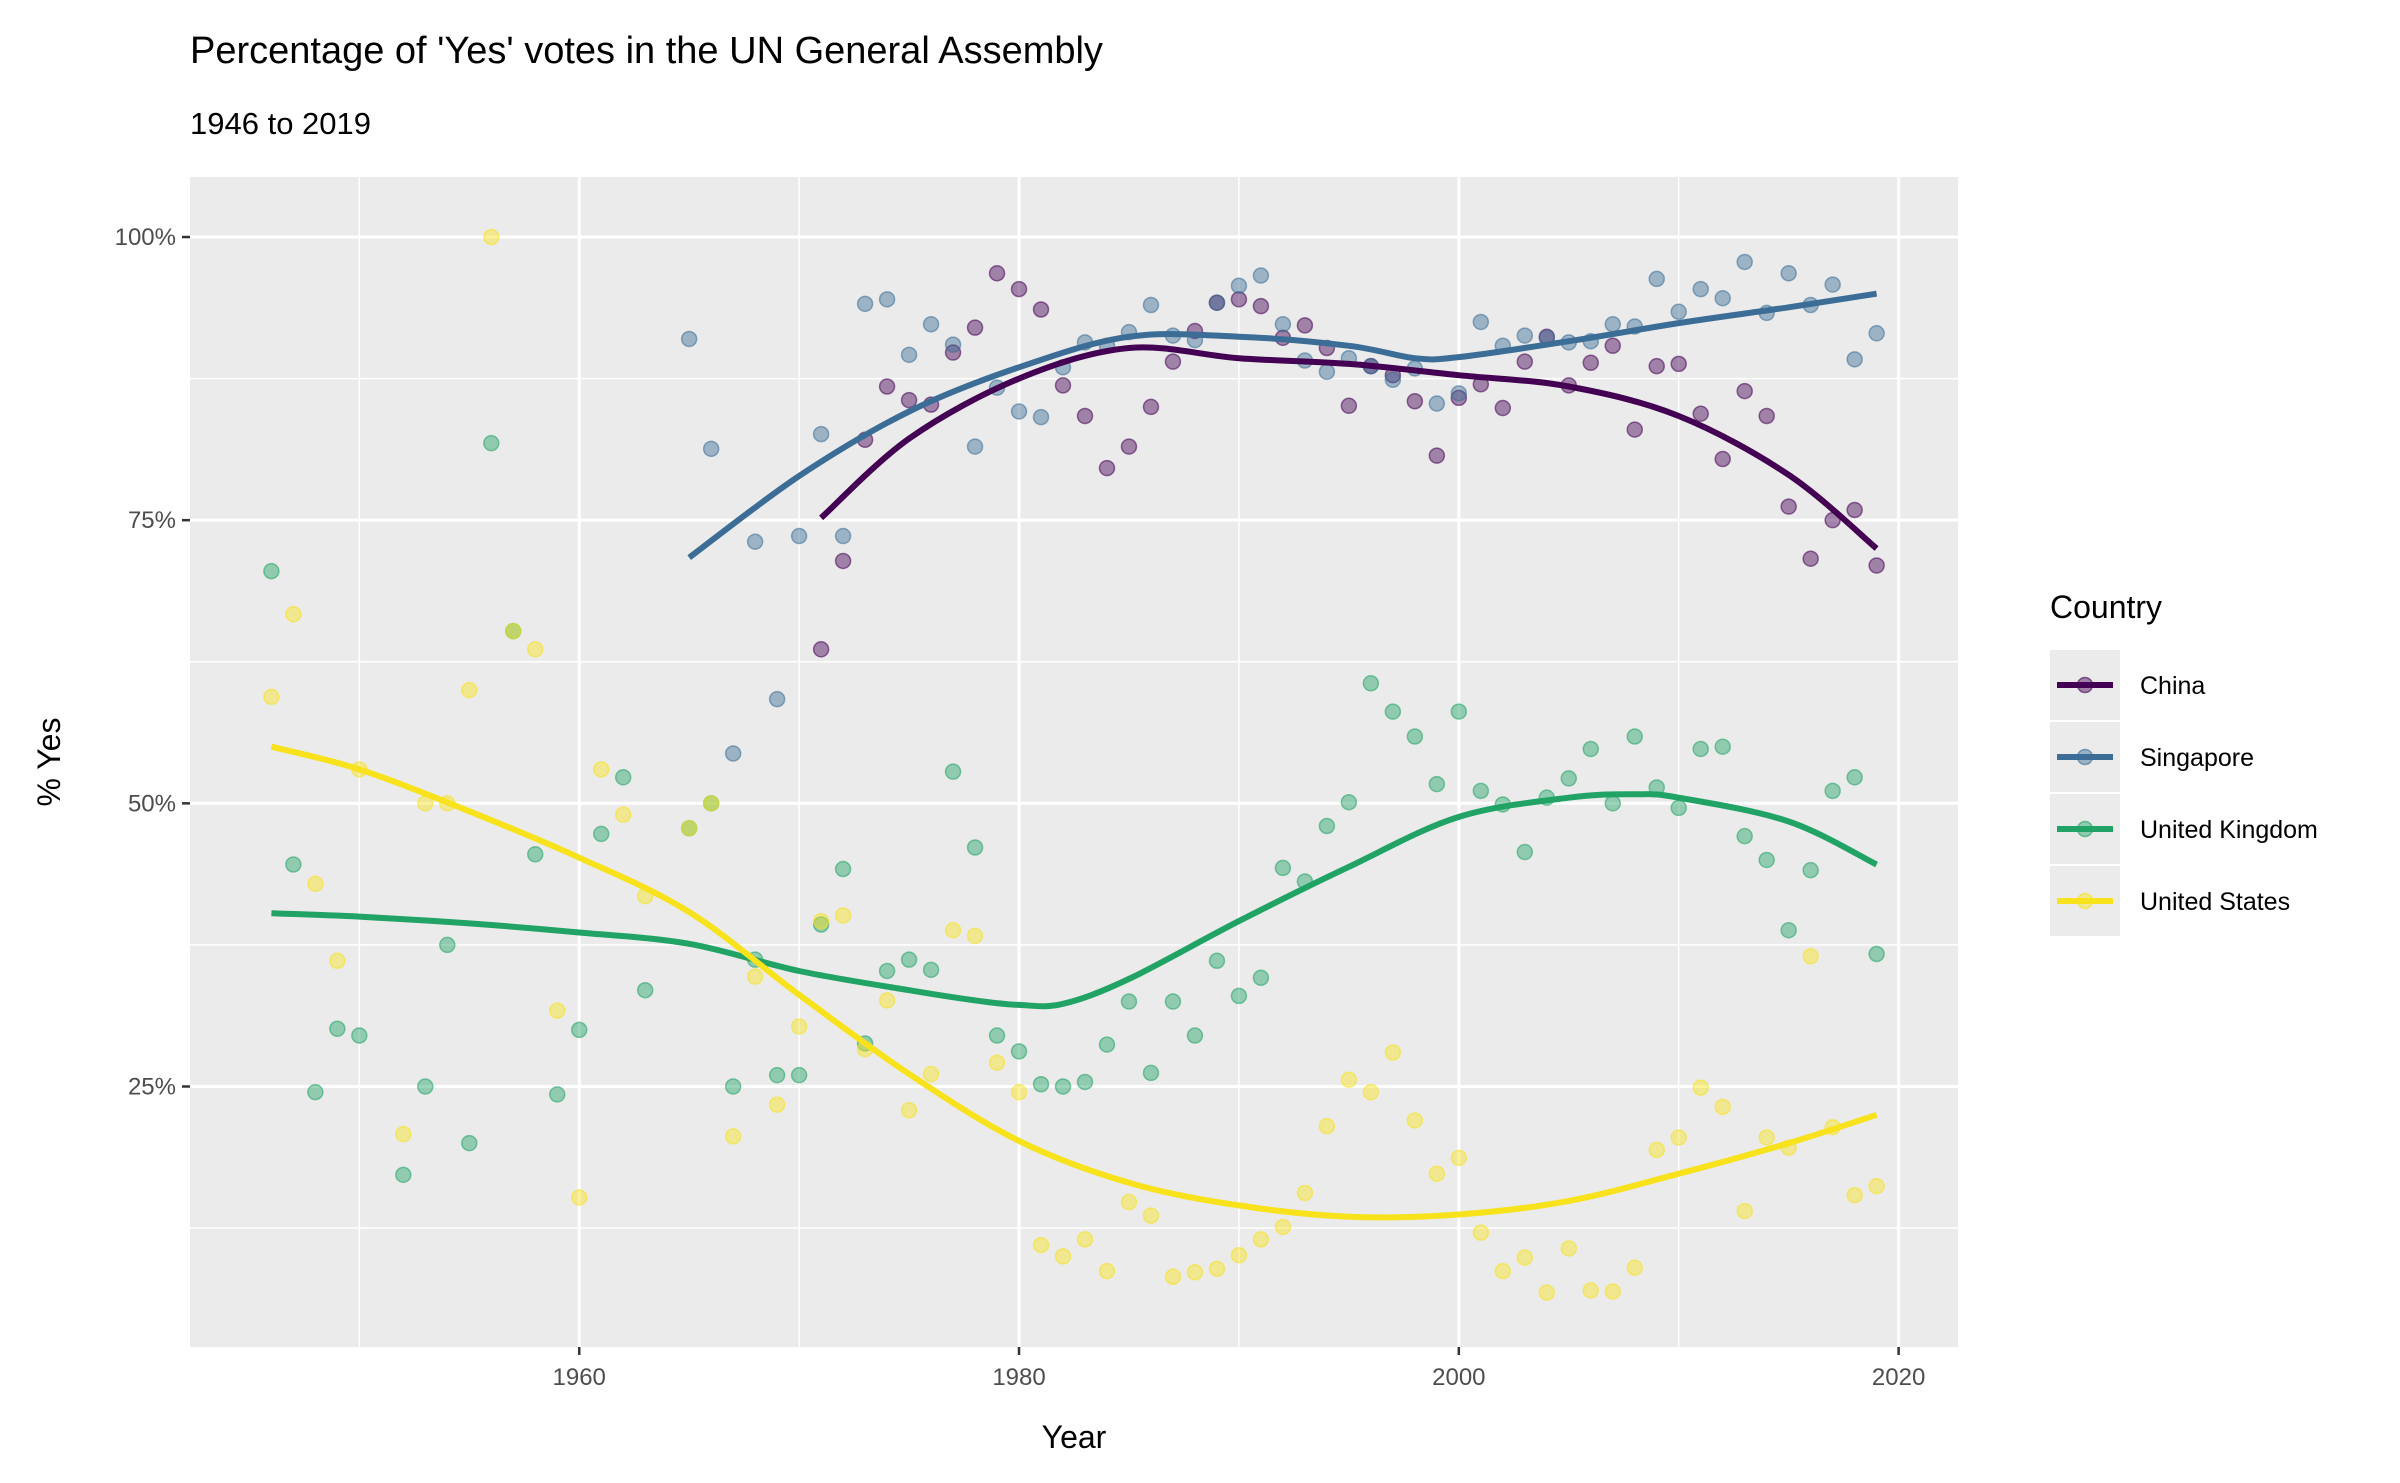 This screenshot has width=2400, height=1483. Describe the element at coordinates (2215, 902) in the screenshot. I see `legend-label-united-states: United States` at that location.